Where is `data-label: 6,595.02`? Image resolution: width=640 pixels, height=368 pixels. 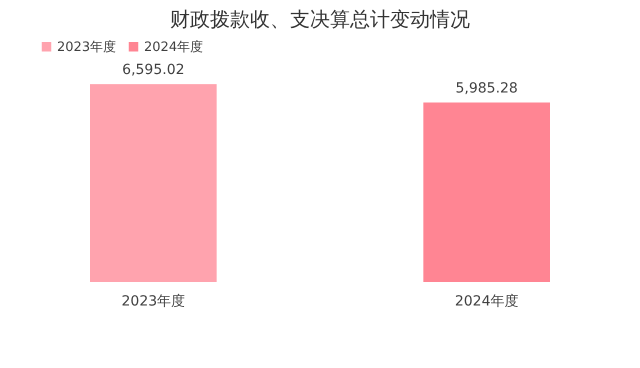
data-label: 6,595.02 is located at coordinates (153, 70).